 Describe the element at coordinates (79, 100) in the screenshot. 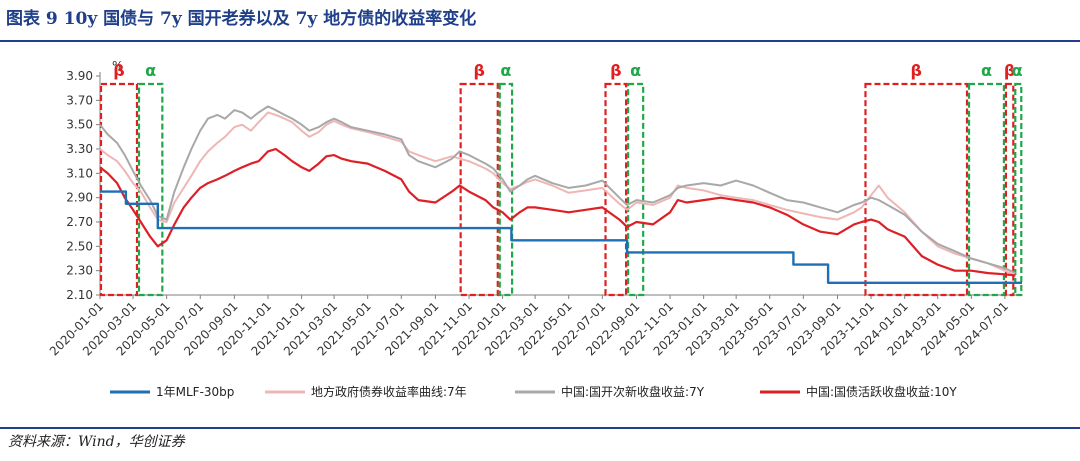

I see `y-tick-label: 3.70` at that location.